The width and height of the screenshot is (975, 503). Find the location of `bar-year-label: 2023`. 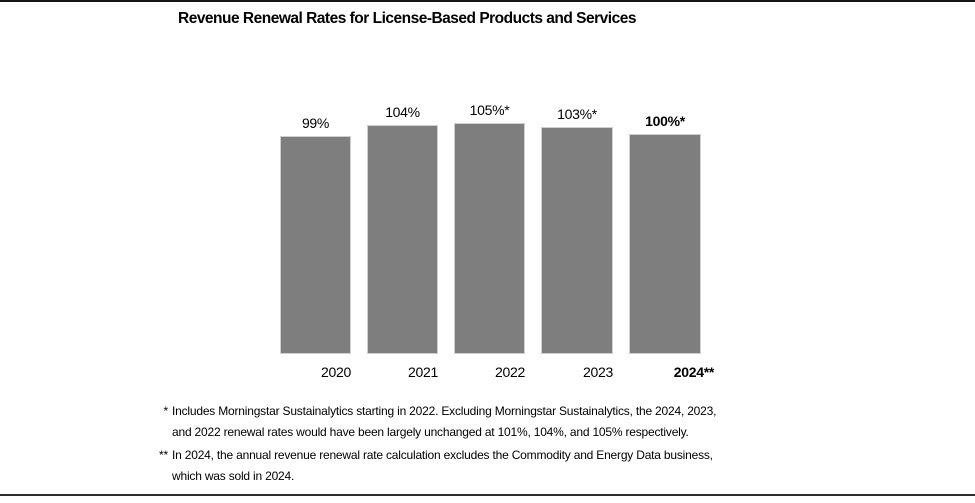

bar-year-label: 2023 is located at coordinates (598, 372).